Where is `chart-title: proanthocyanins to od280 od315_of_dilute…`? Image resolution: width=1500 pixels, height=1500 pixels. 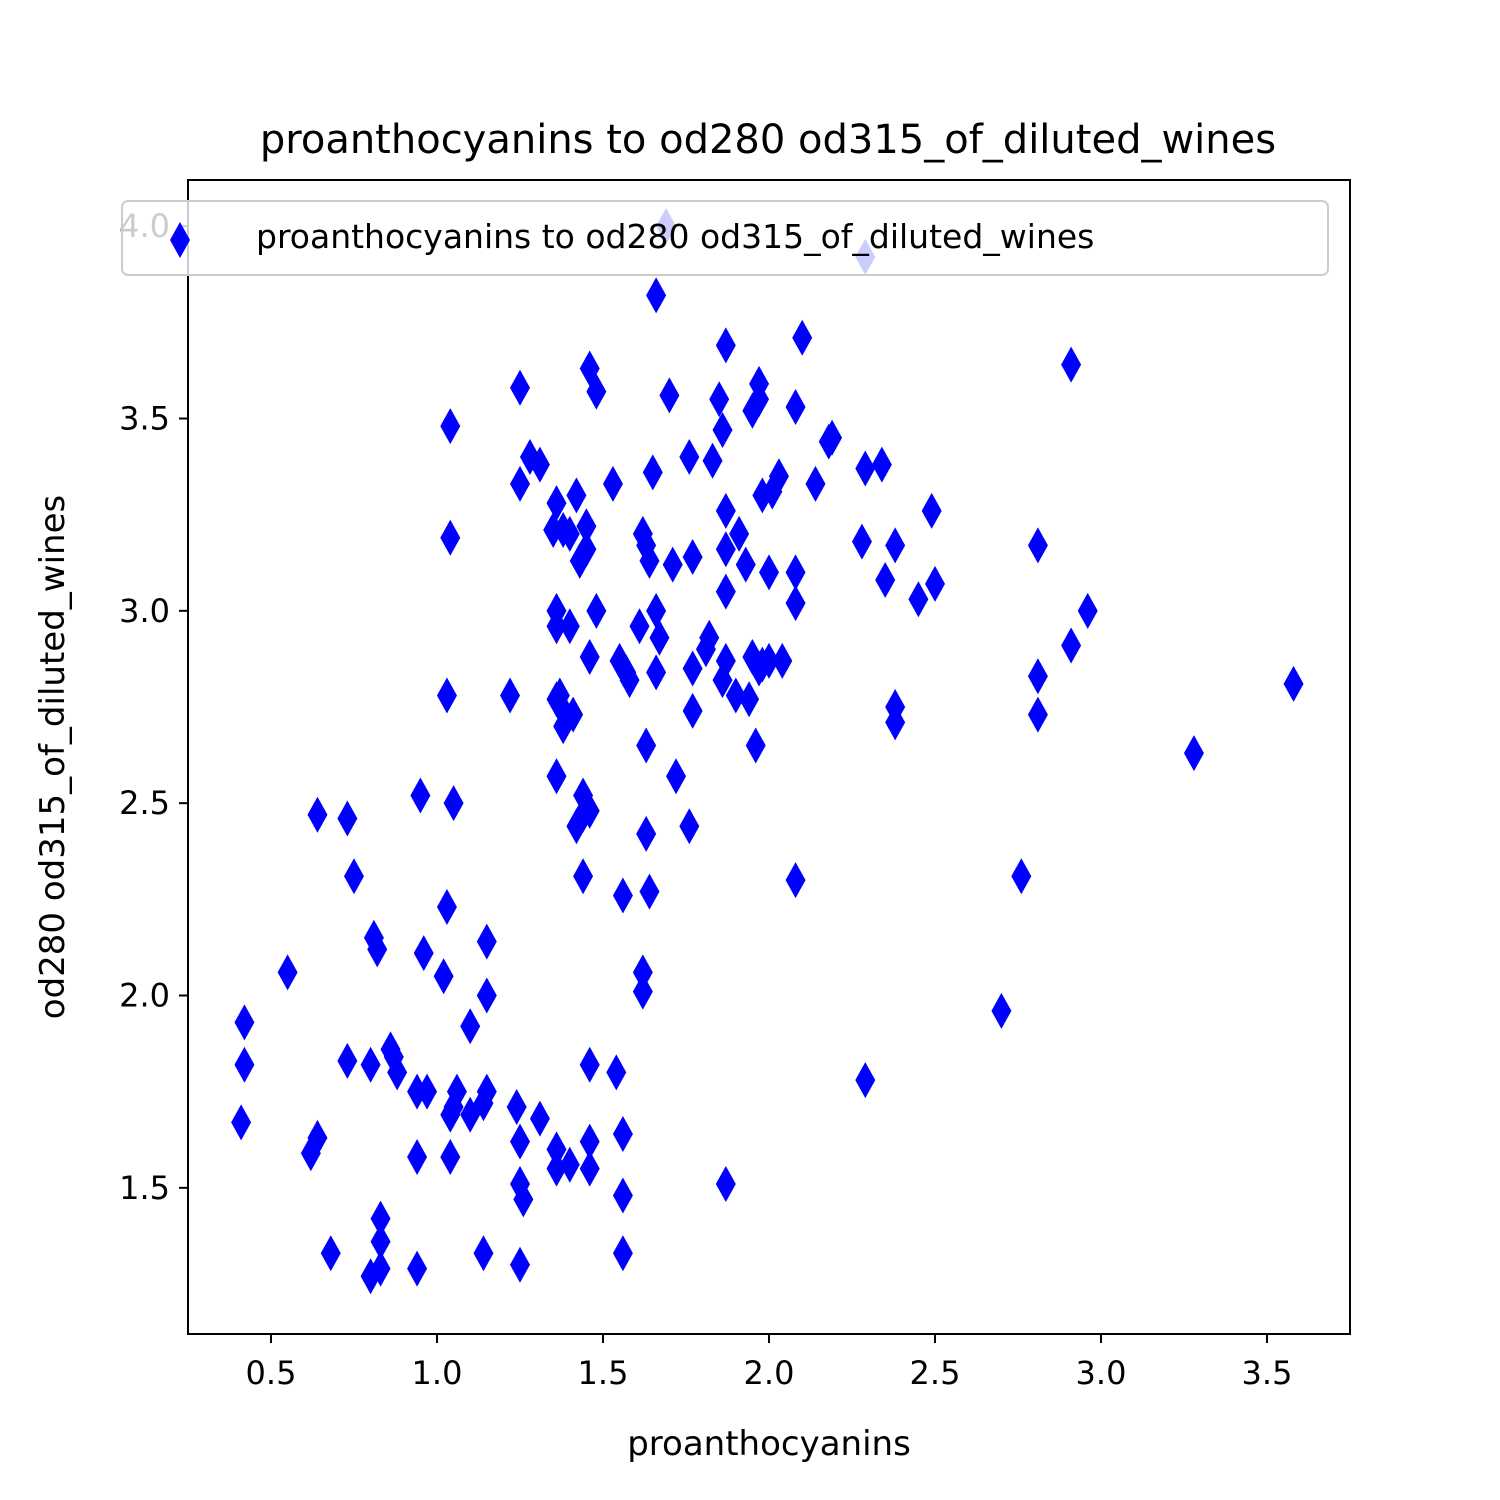 chart-title: proanthocyanins to od280 od315_of_dilute… is located at coordinates (768, 140).